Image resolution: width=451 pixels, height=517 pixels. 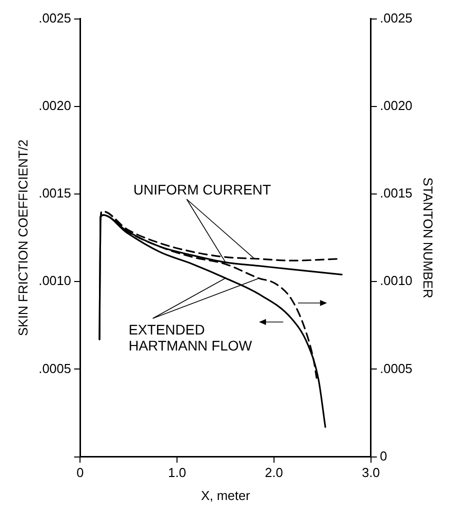 I want to click on y-tick-label: .0005, so click(x=55, y=368).